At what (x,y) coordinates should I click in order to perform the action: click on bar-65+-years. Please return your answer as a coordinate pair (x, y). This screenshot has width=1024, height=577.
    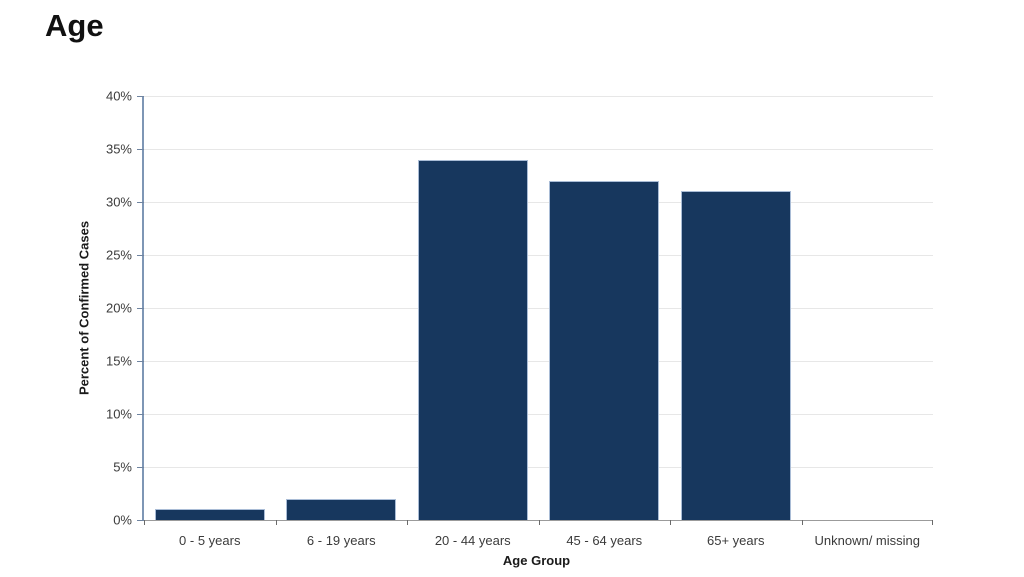
    Looking at the image, I should click on (735, 355).